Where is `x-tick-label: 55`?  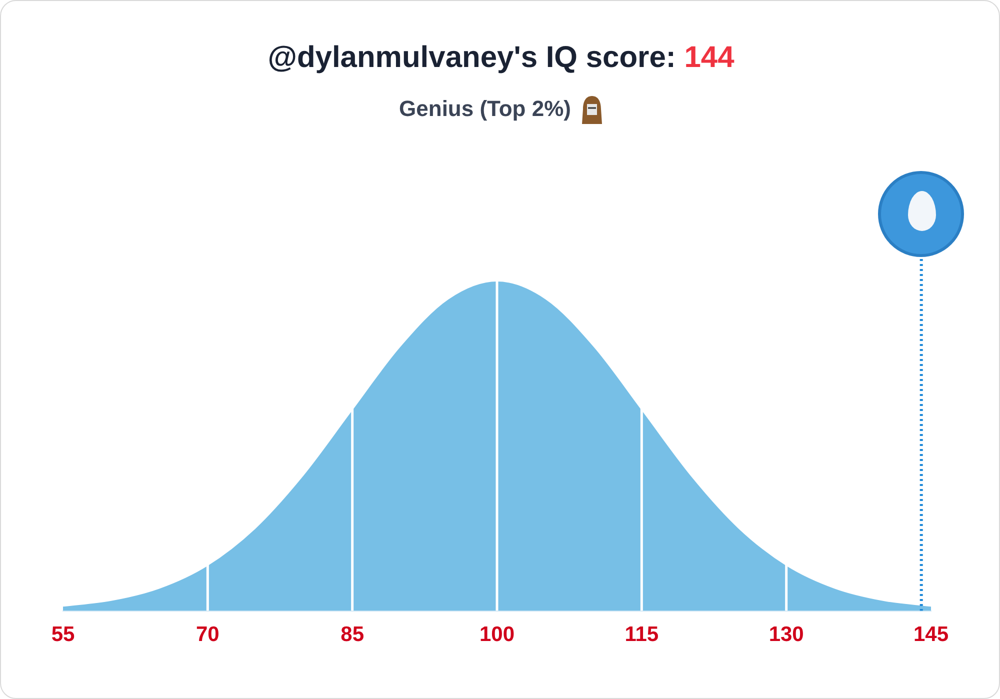 x-tick-label: 55 is located at coordinates (63, 634).